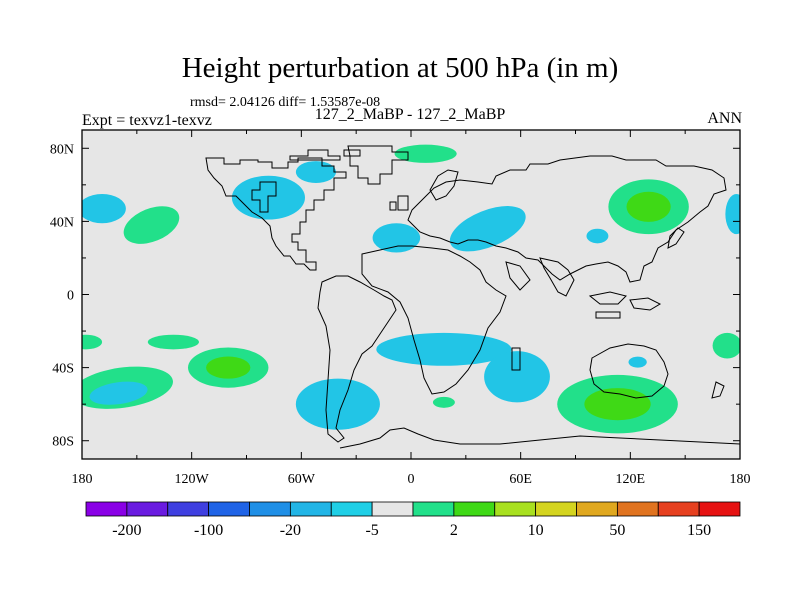 The width and height of the screenshot is (800, 600). Describe the element at coordinates (718, 390) in the screenshot. I see `coastline-new-zealand` at that location.